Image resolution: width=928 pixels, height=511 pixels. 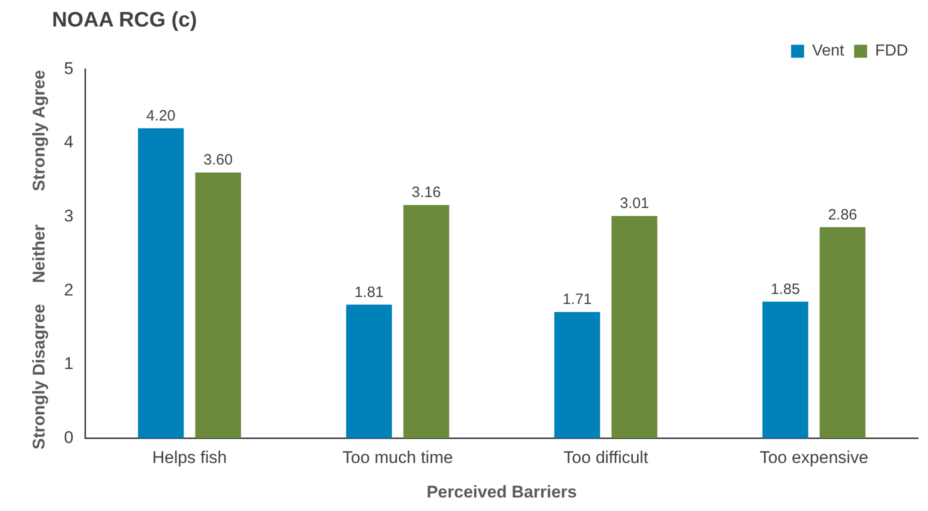 What do you see at coordinates (501, 492) in the screenshot?
I see `x-axis-title: Perceived Barriers` at bounding box center [501, 492].